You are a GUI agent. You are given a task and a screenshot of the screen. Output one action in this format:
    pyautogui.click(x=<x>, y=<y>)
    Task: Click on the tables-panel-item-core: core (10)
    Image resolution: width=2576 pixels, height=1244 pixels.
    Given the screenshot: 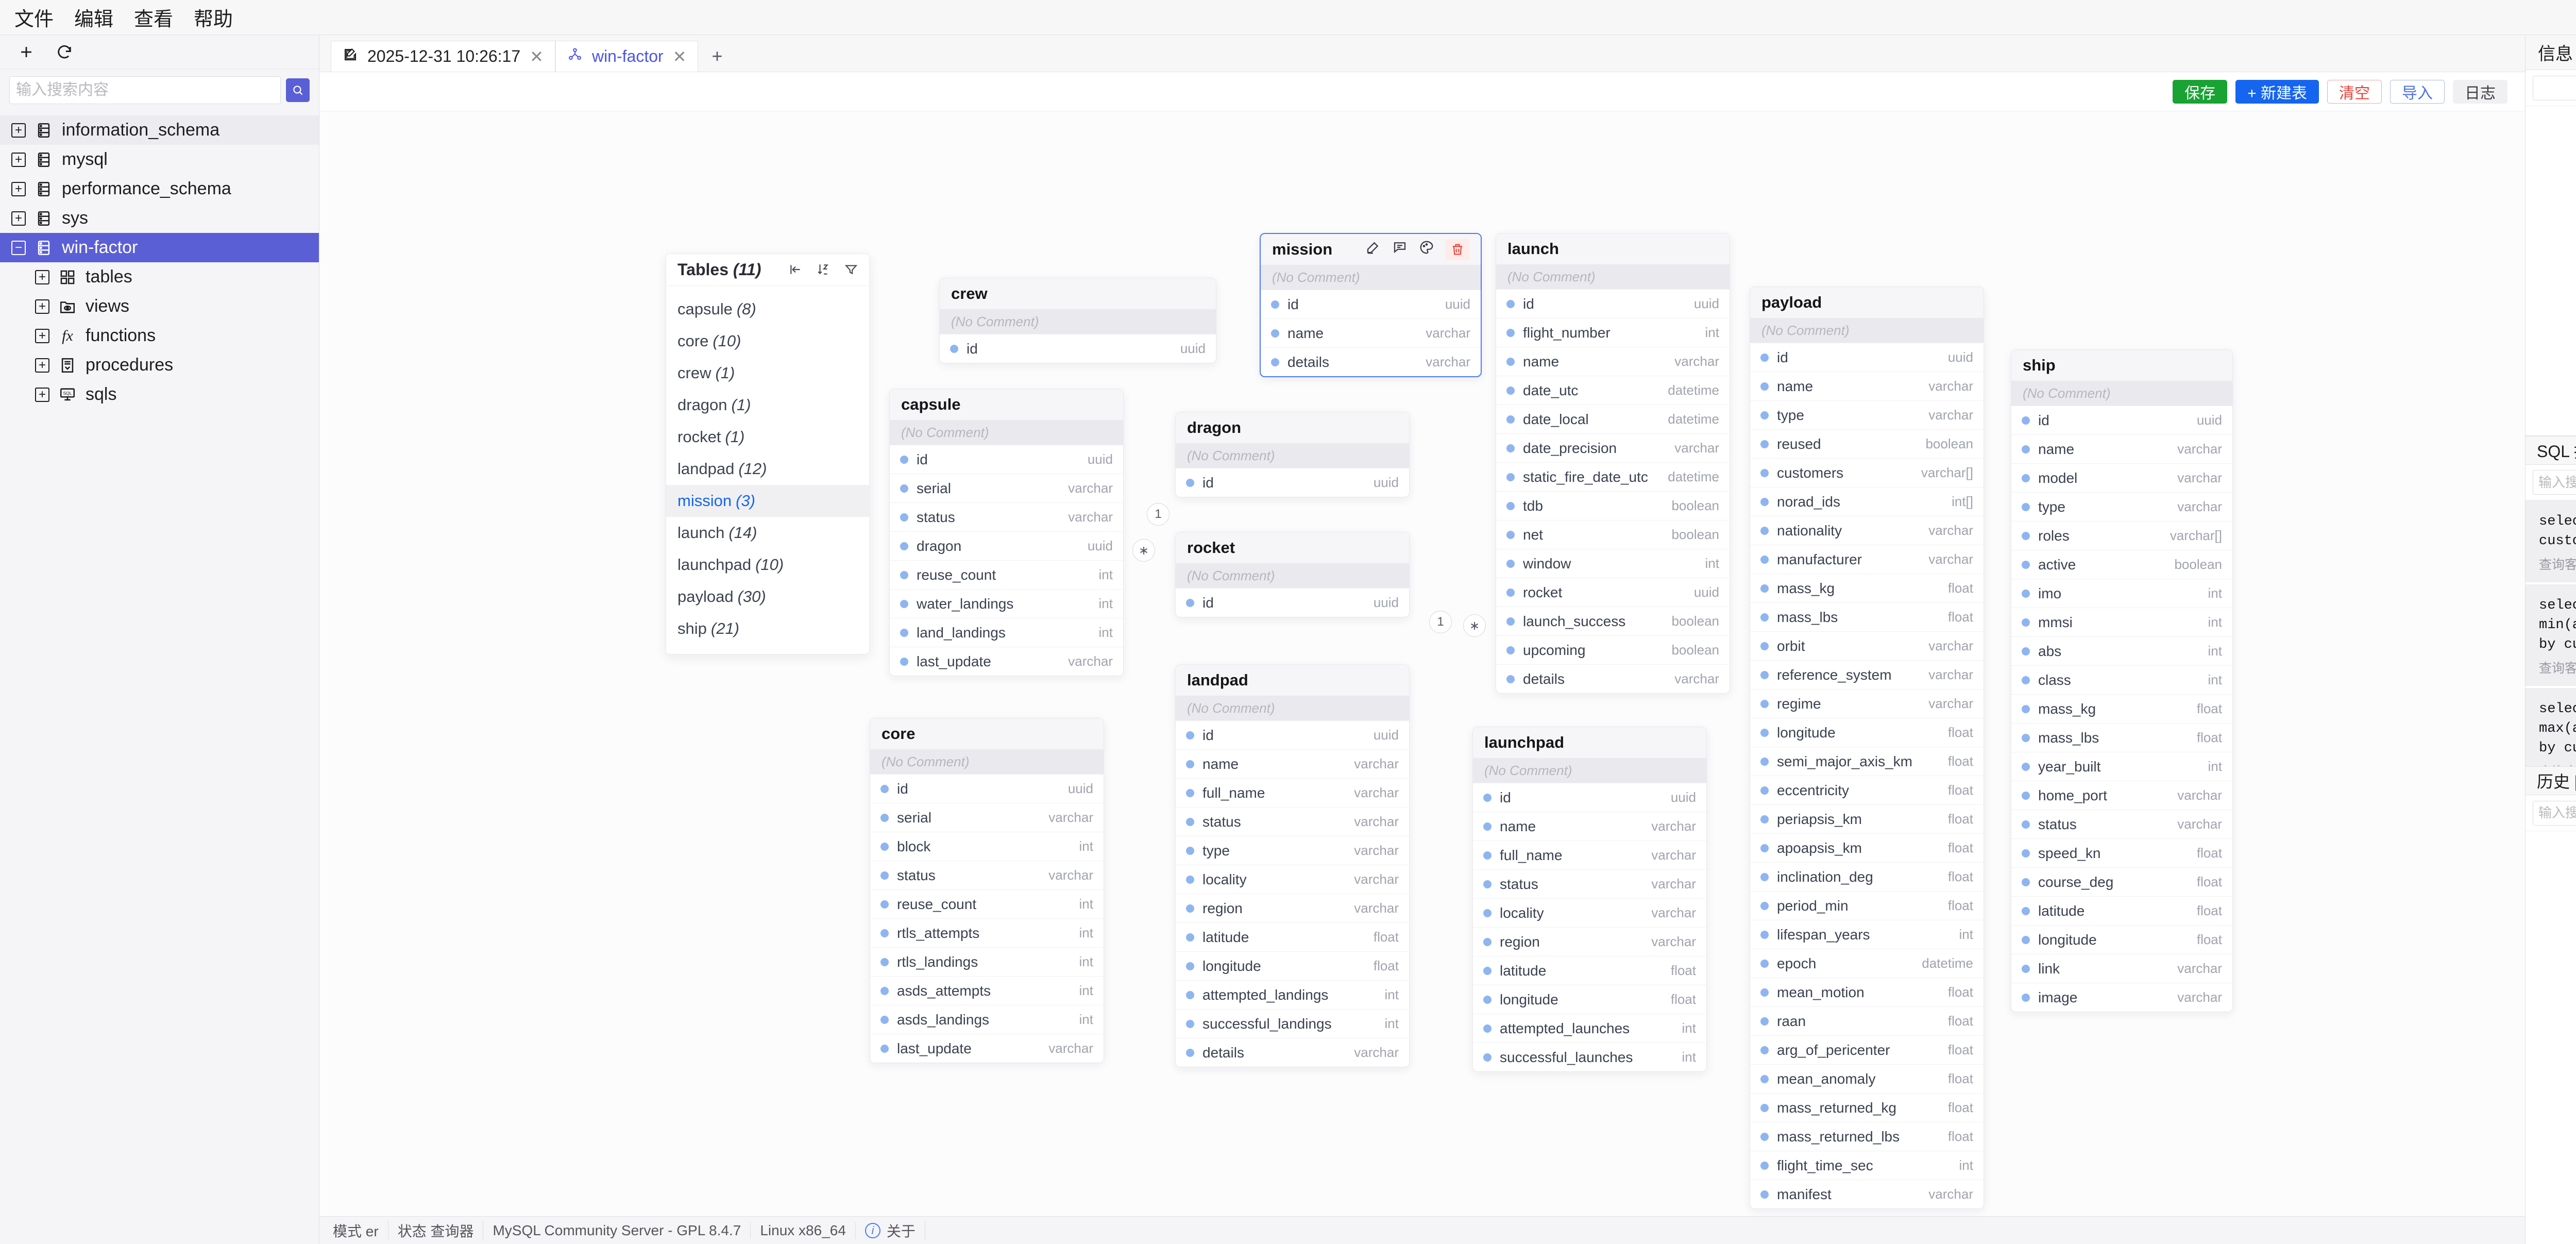 What is the action you would take?
    pyautogui.click(x=767, y=341)
    